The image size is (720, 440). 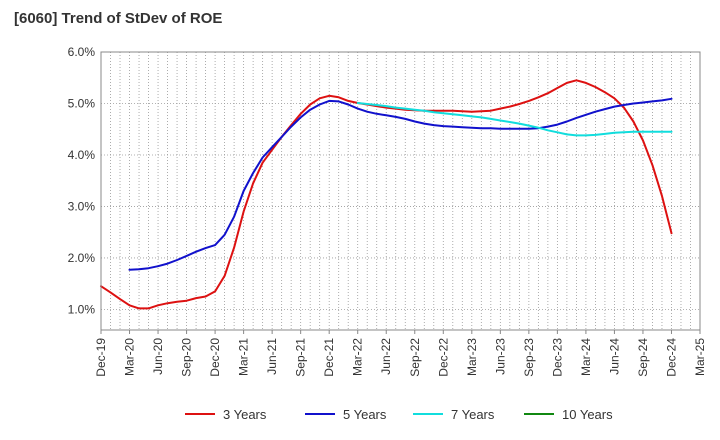 What do you see at coordinates (118, 18) in the screenshot?
I see `chart-title: [6060] Trend of StDev of ROE` at bounding box center [118, 18].